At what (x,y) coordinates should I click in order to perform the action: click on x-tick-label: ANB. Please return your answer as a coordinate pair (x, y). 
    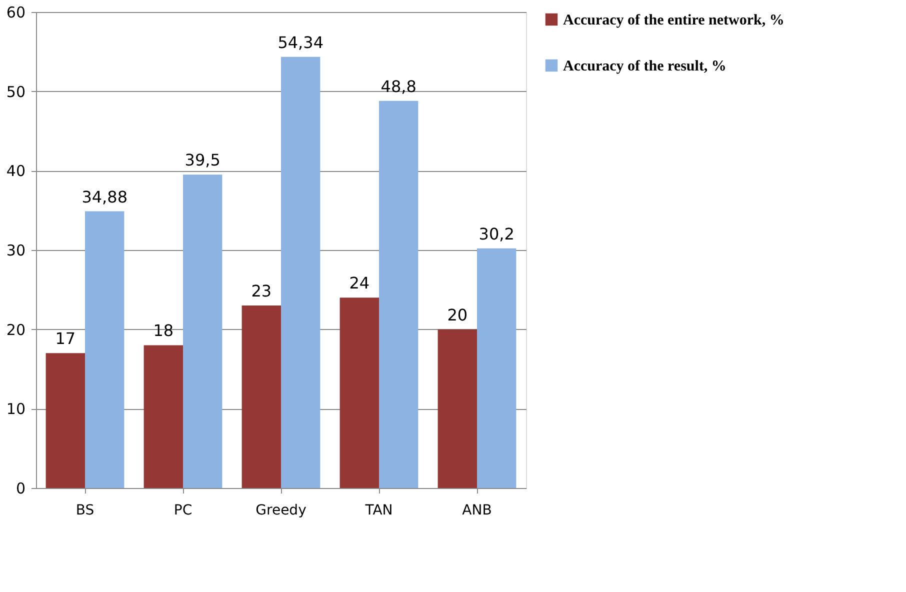
    Looking at the image, I should click on (477, 510).